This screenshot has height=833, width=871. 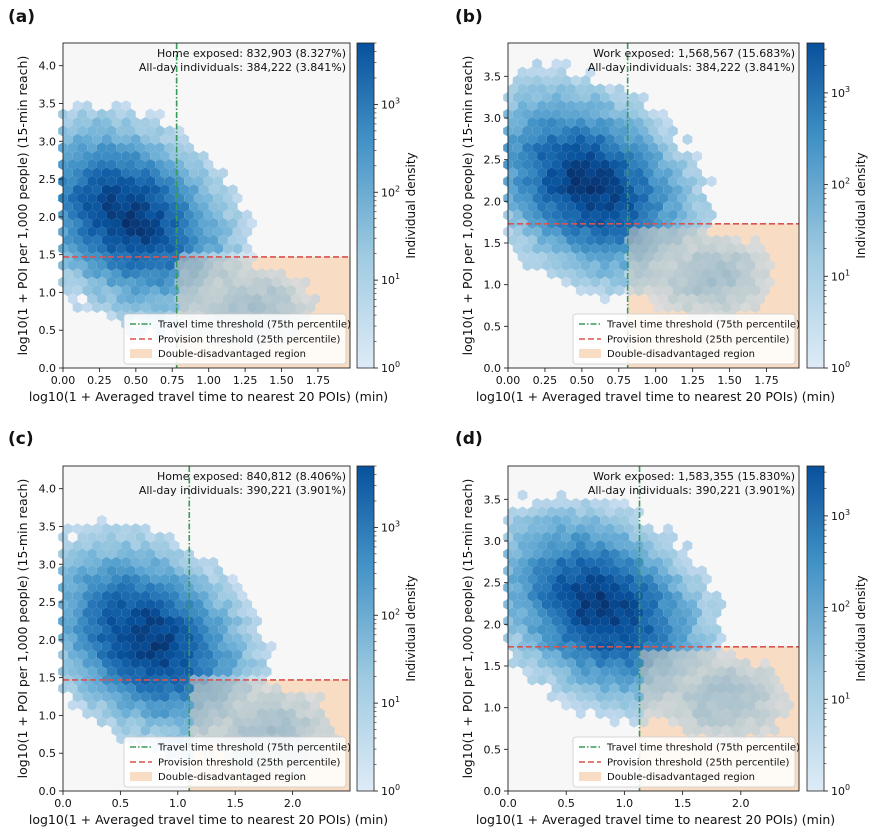 I want to click on exposed-annotation: Work exposed: 1,583,355 (15.830%), so click(x=694, y=476).